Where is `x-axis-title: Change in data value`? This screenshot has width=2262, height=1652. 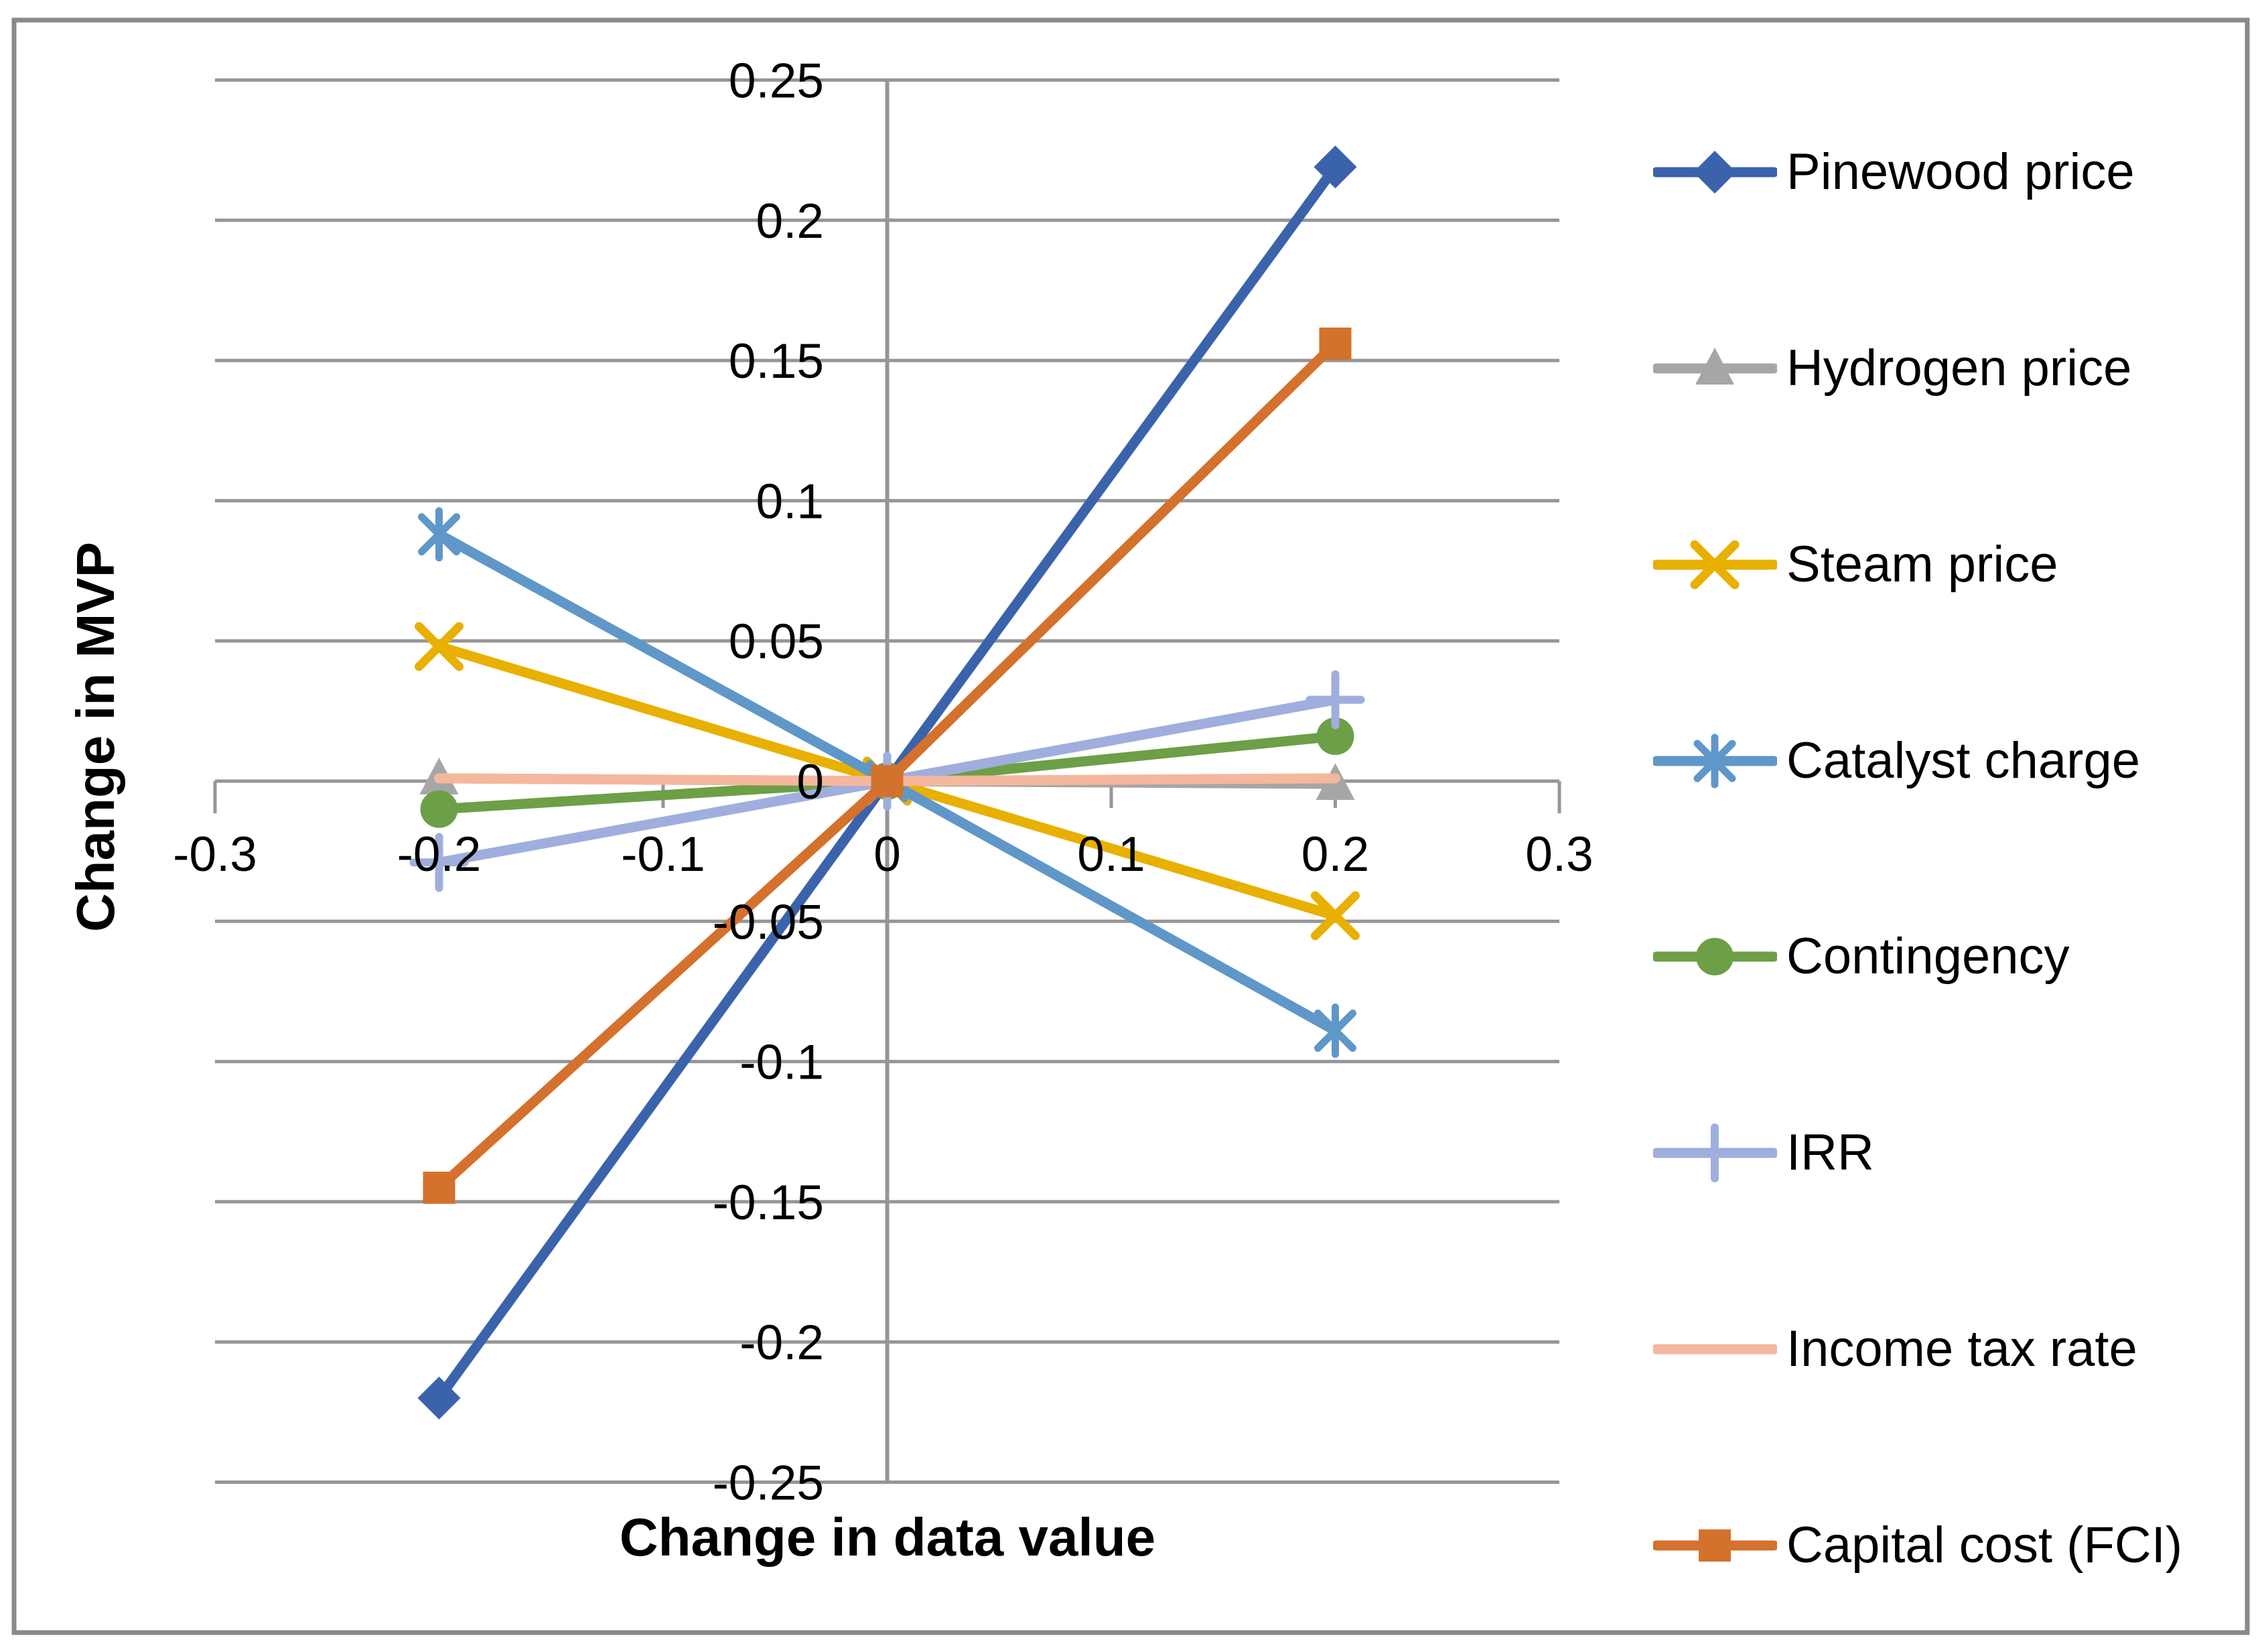 x-axis-title: Change in data value is located at coordinates (888, 1537).